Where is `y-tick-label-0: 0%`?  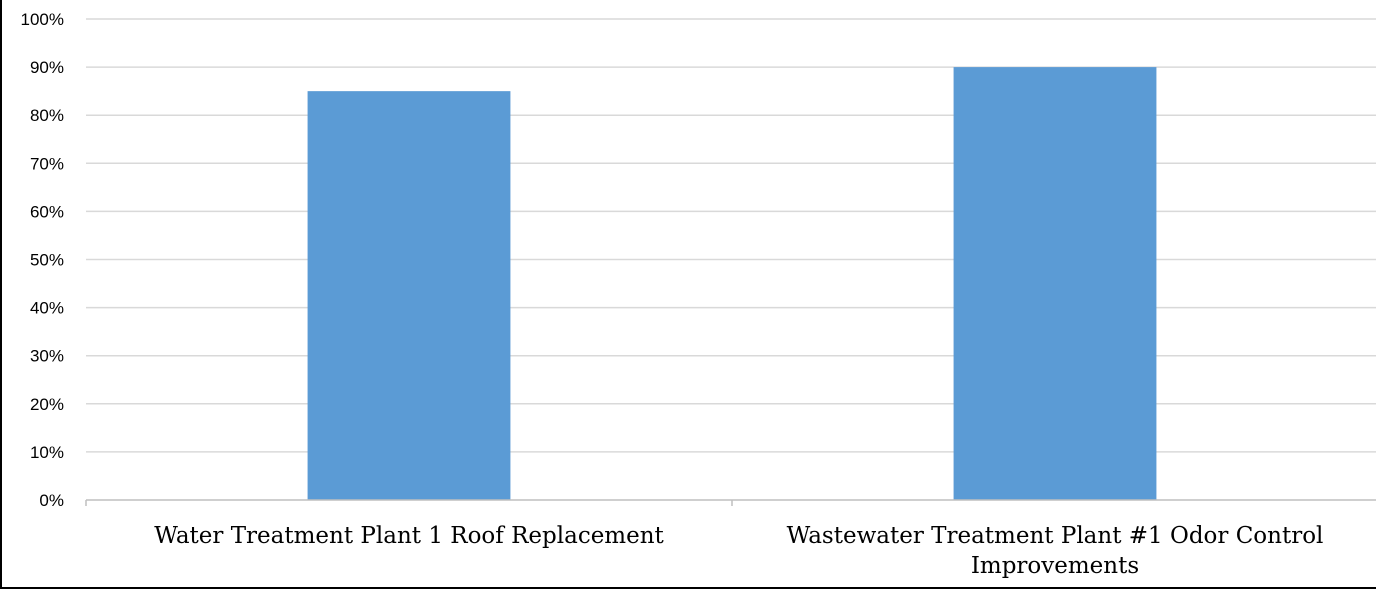 y-tick-label-0: 0% is located at coordinates (51, 500).